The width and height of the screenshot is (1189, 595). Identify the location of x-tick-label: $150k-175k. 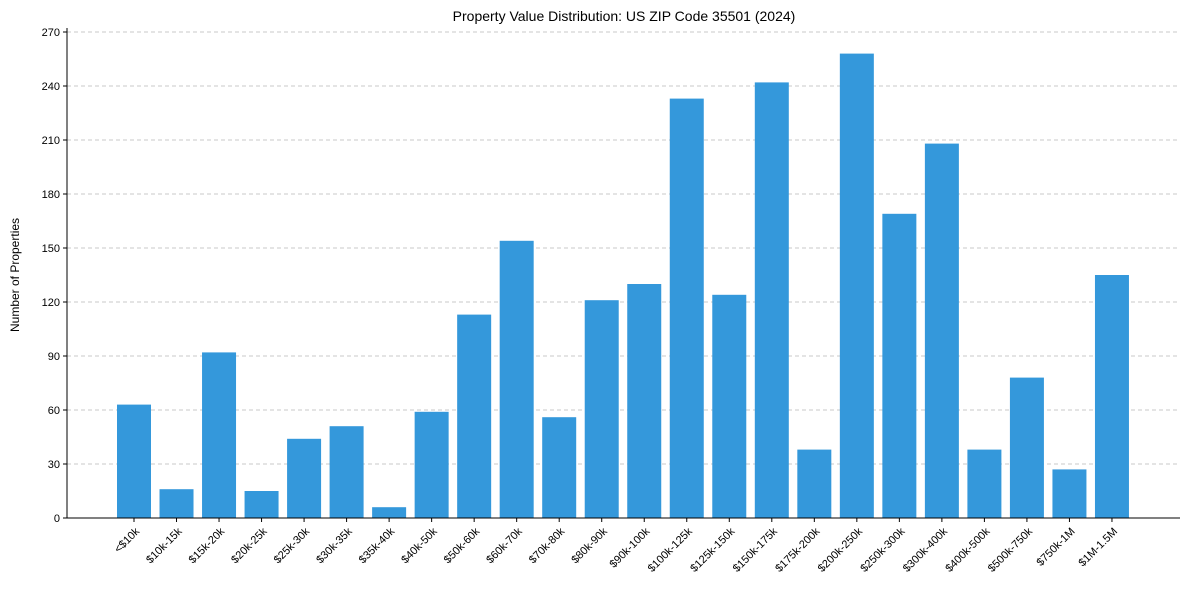
(755, 549).